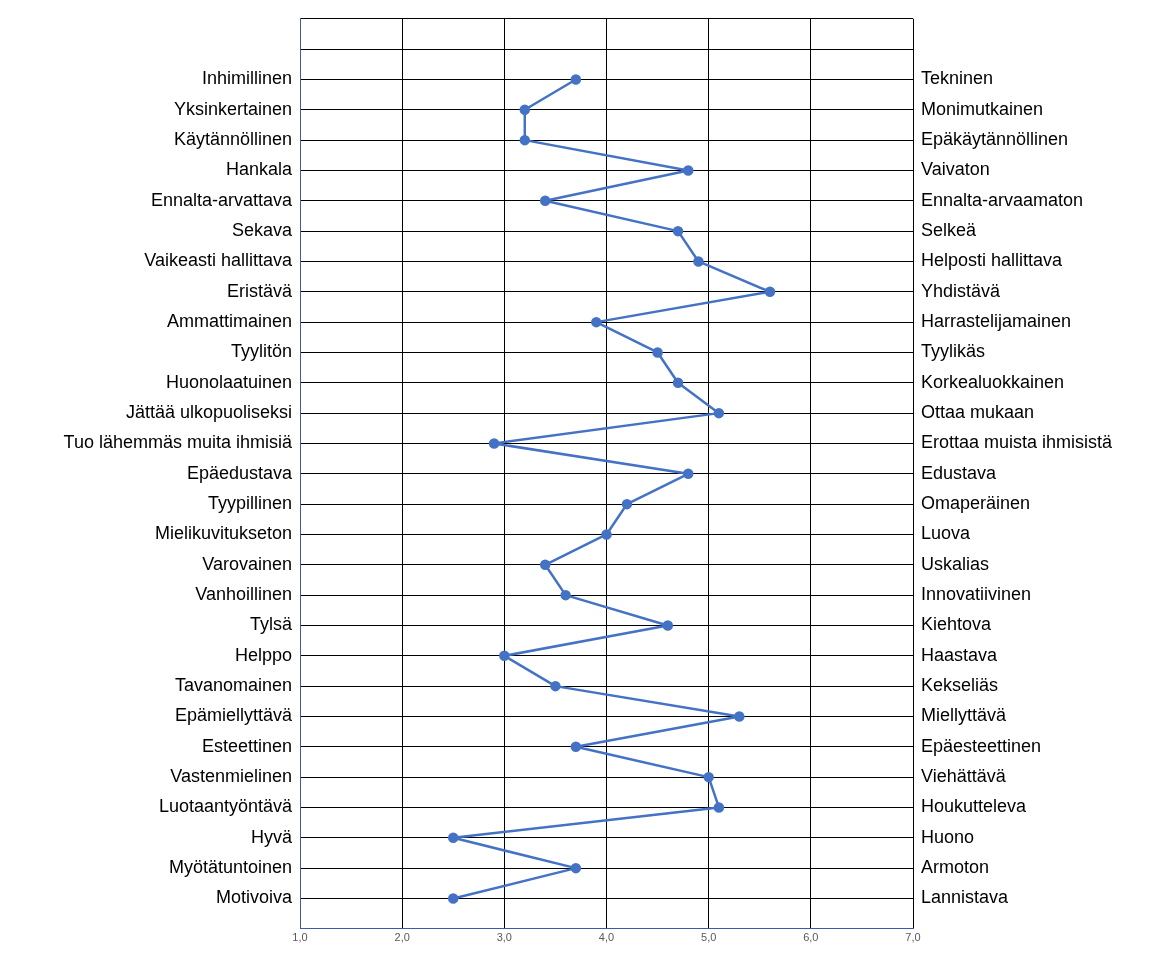 The width and height of the screenshot is (1167, 956). Describe the element at coordinates (992, 260) in the screenshot. I see `text: Helposti hallittava` at that location.